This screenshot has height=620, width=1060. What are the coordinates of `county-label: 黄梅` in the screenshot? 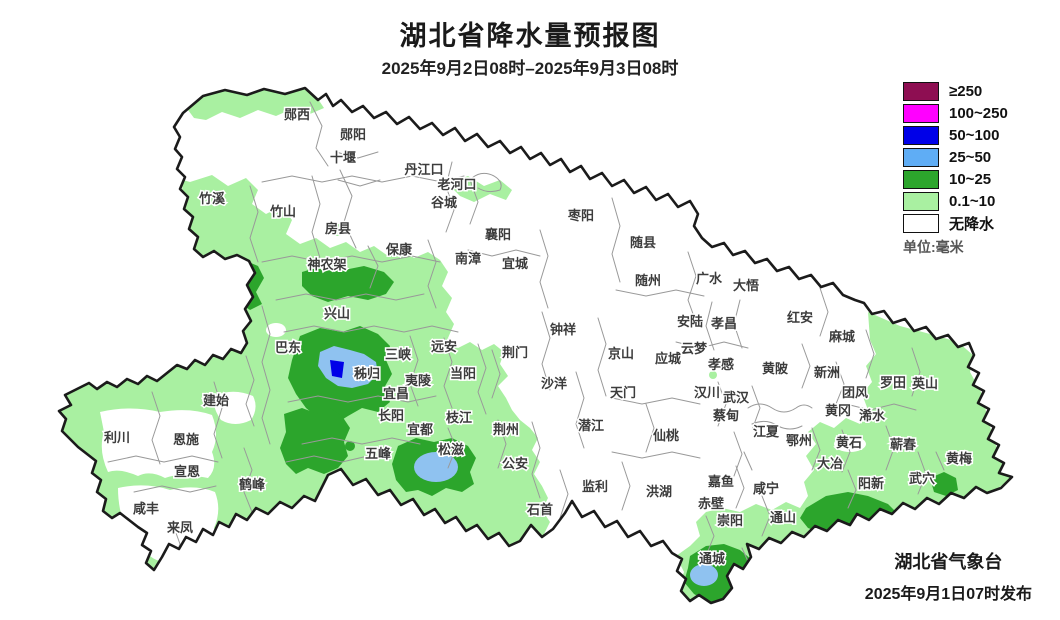 It's located at (959, 458).